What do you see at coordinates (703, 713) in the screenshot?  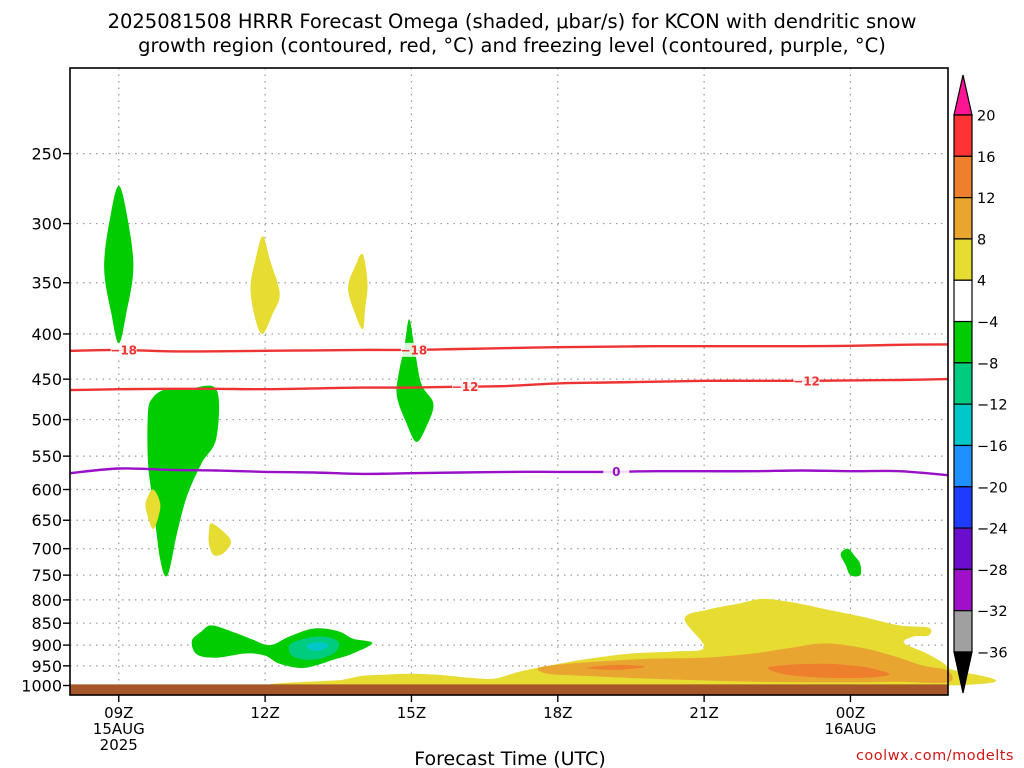 I see `x-tick-label: 21Z` at bounding box center [703, 713].